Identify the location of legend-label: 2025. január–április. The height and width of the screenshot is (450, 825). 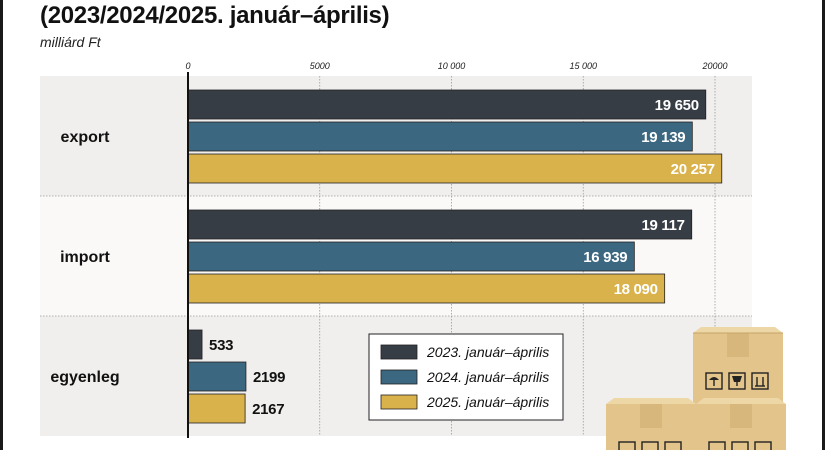
(487, 402).